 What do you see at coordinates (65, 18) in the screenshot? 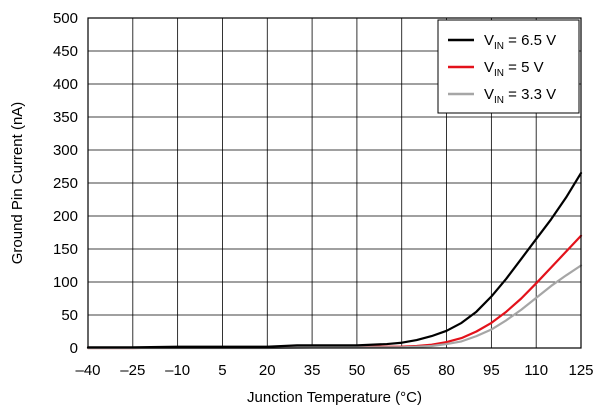
I see `y-tick-label: 500` at bounding box center [65, 18].